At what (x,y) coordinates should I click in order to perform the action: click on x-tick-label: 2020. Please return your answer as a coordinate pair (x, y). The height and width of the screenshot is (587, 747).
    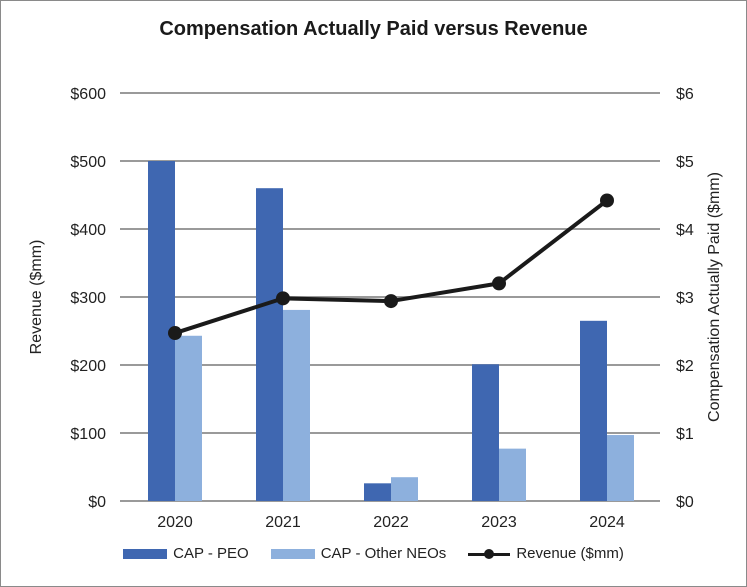
    Looking at the image, I should click on (175, 522).